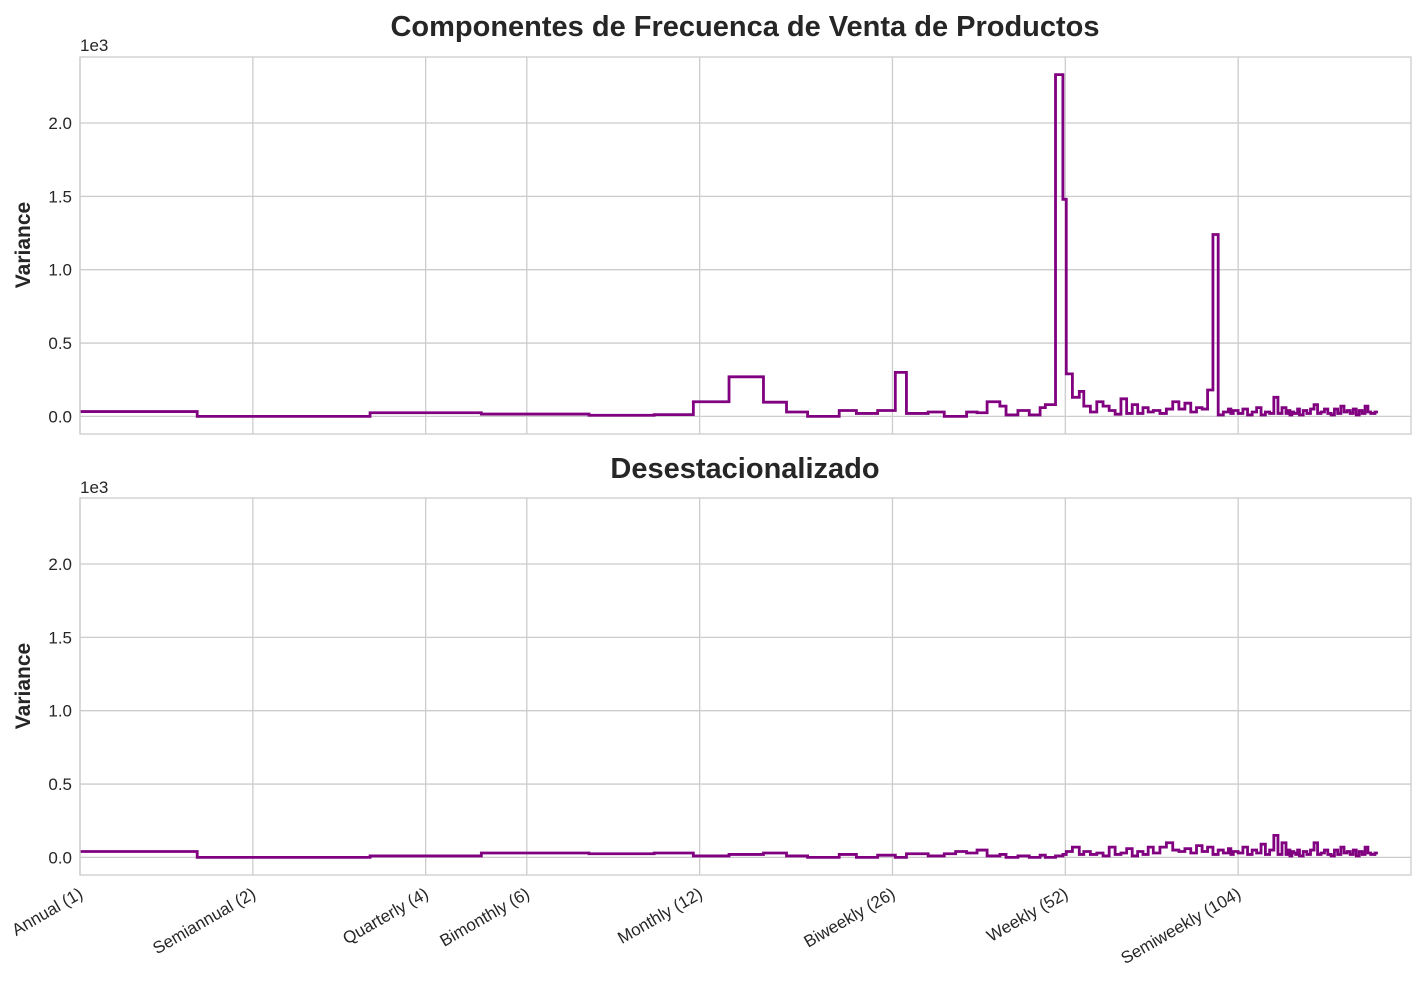  What do you see at coordinates (744, 469) in the screenshot?
I see `chart-title: Desestacionalizado` at bounding box center [744, 469].